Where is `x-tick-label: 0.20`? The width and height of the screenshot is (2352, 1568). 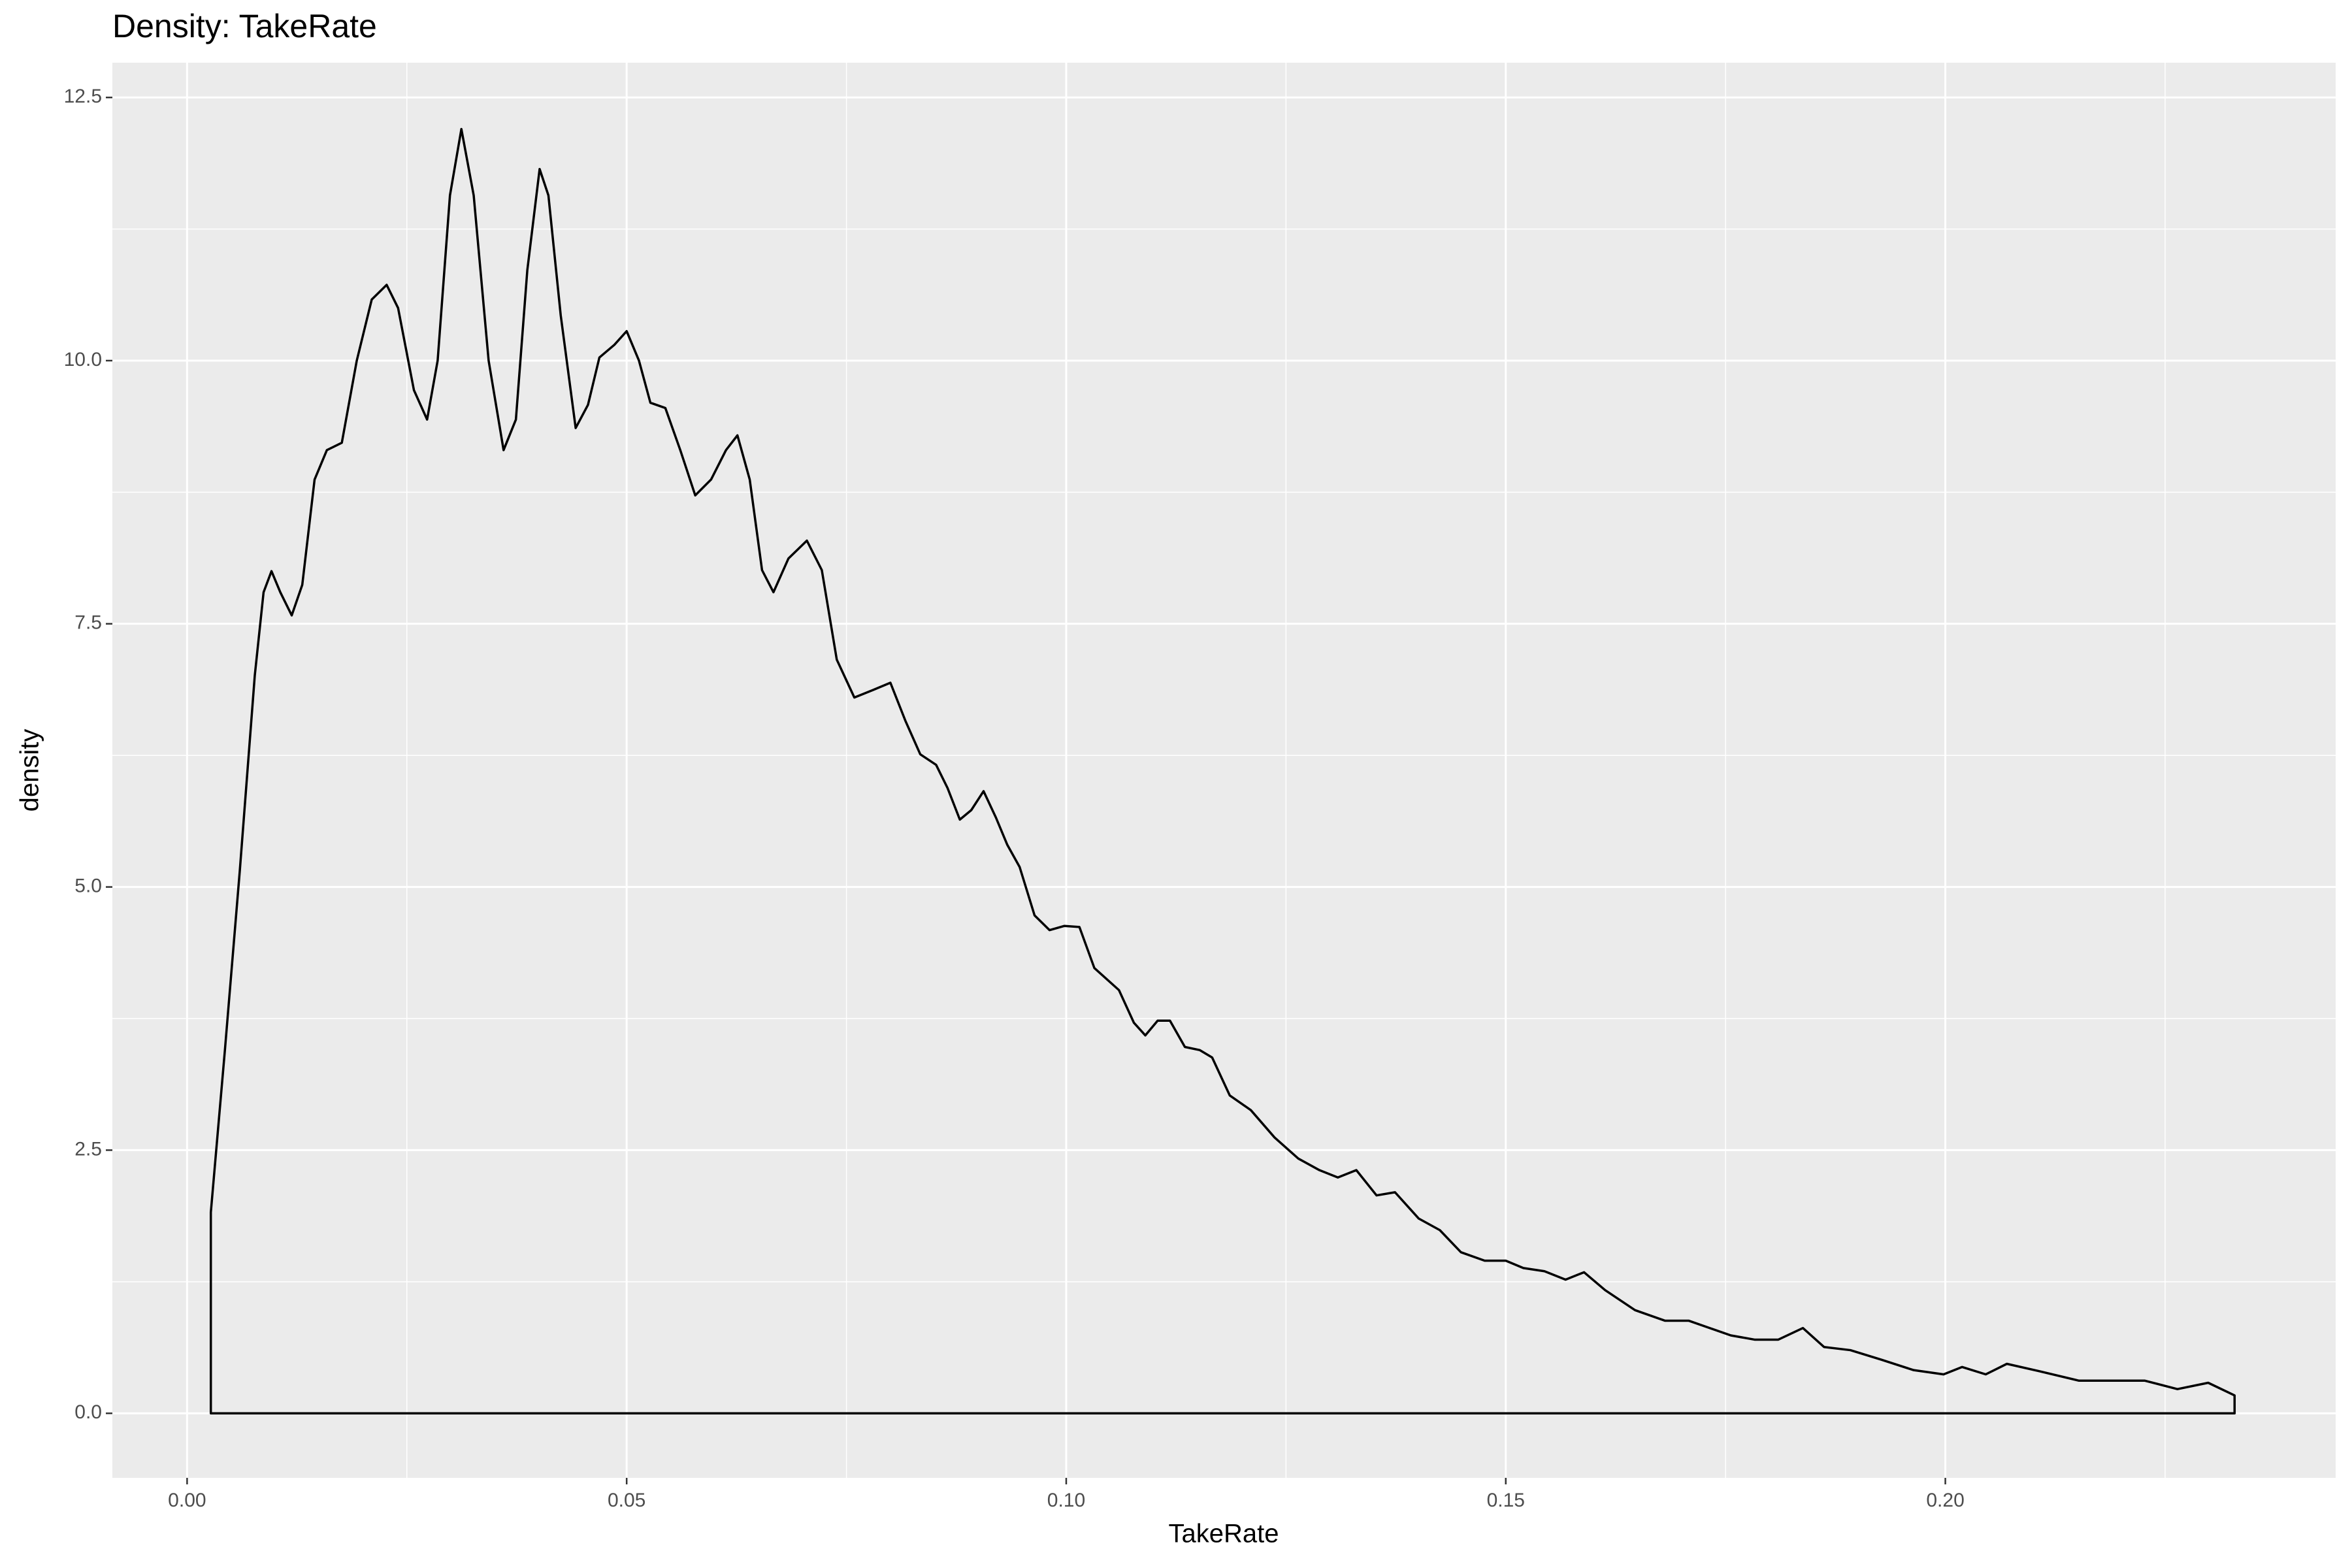 x-tick-label: 0.20 is located at coordinates (1945, 1500).